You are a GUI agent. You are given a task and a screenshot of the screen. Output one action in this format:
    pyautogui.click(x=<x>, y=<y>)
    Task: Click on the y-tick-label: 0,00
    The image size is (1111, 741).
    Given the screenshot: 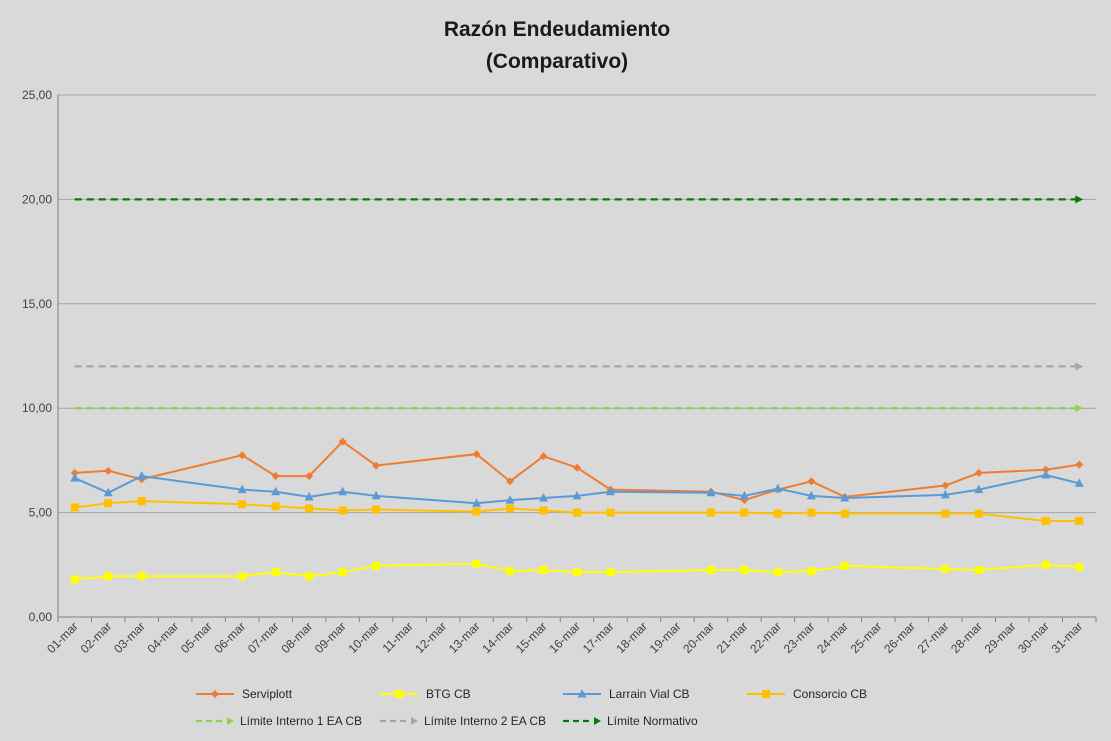 What is the action you would take?
    pyautogui.click(x=41, y=617)
    